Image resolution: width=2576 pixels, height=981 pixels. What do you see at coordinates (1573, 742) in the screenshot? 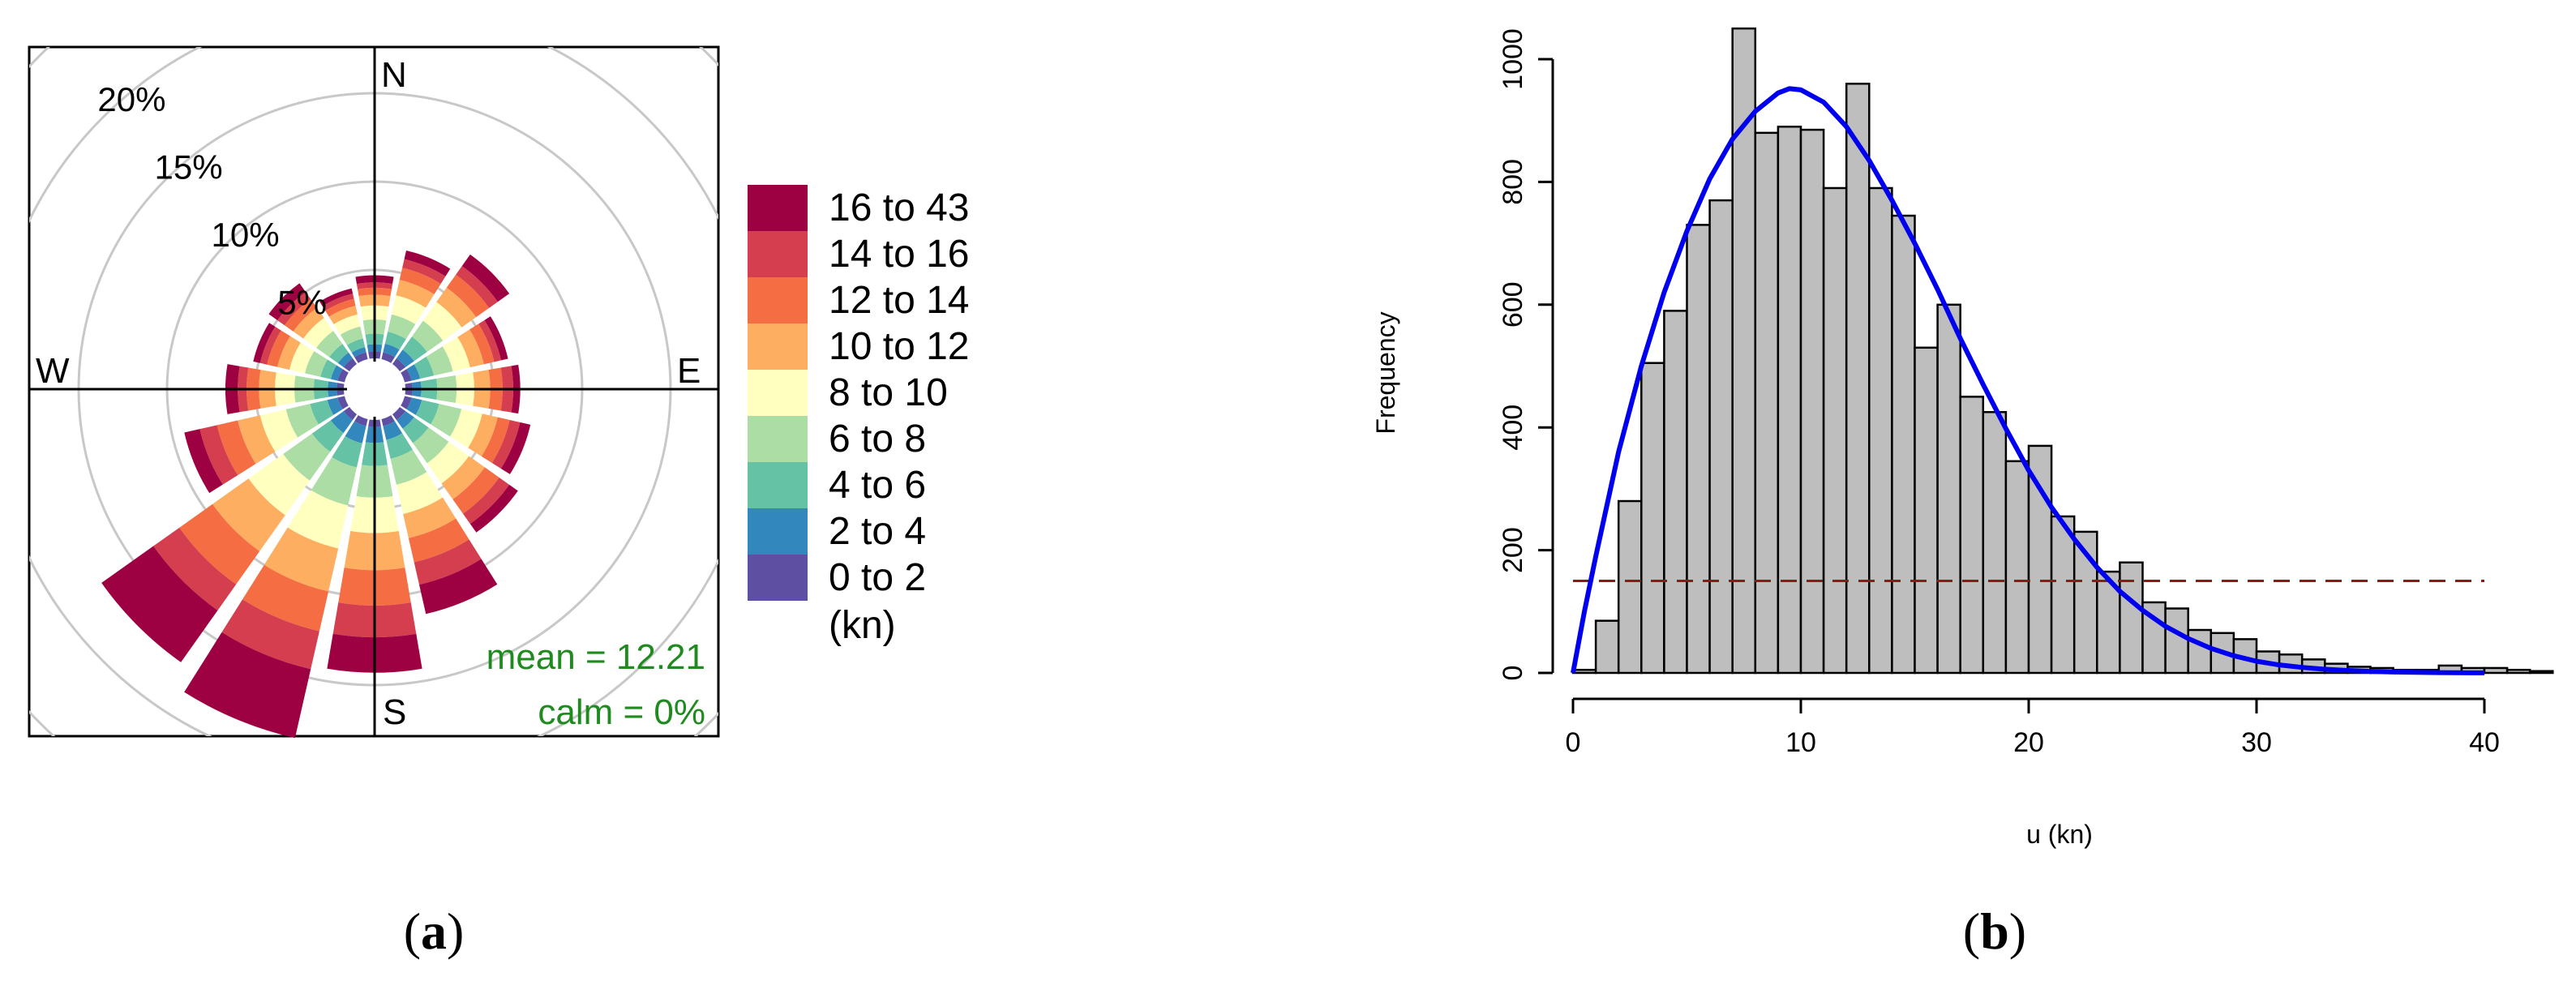
I see `x-tick-label-0: 0` at bounding box center [1573, 742].